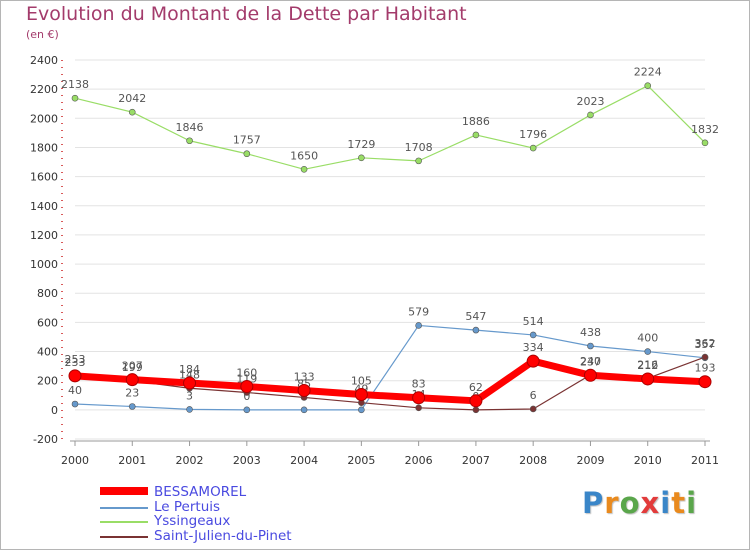 The height and width of the screenshot is (550, 750). What do you see at coordinates (648, 460) in the screenshot?
I see `x-tick-label: 2010` at bounding box center [648, 460].